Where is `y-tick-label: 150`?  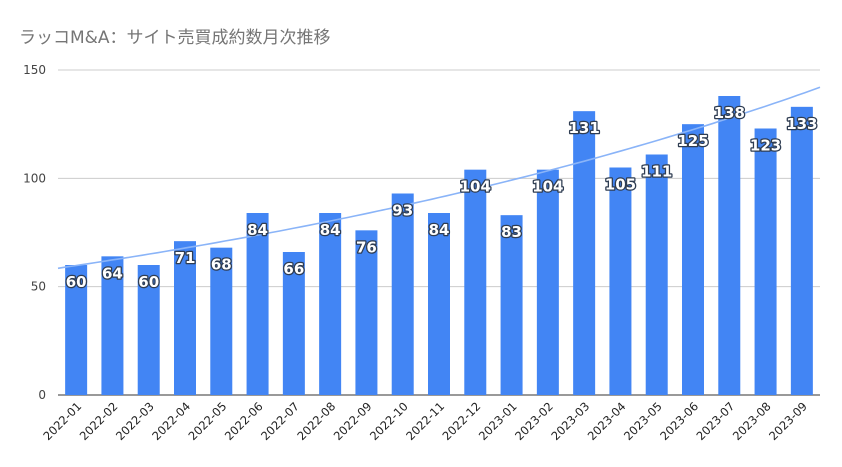
y-tick-label: 150 is located at coordinates (34, 70).